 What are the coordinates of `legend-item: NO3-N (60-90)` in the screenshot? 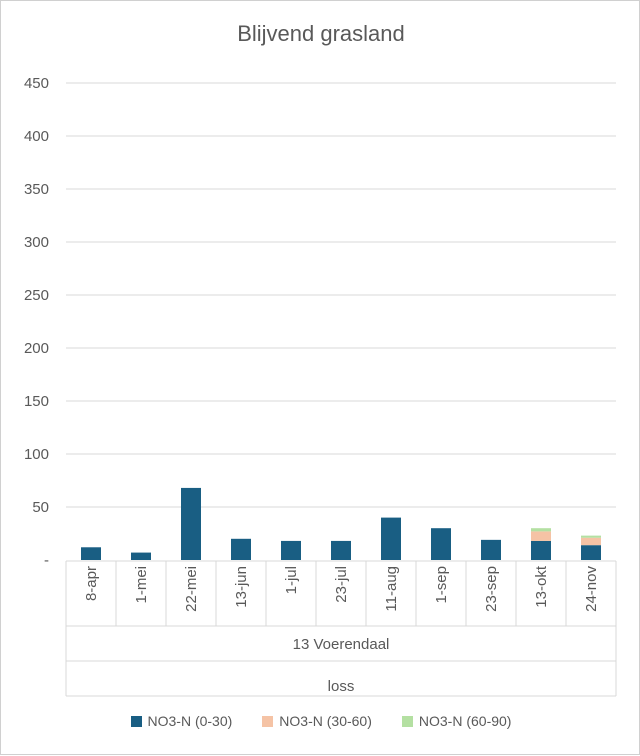 It's located at (456, 721).